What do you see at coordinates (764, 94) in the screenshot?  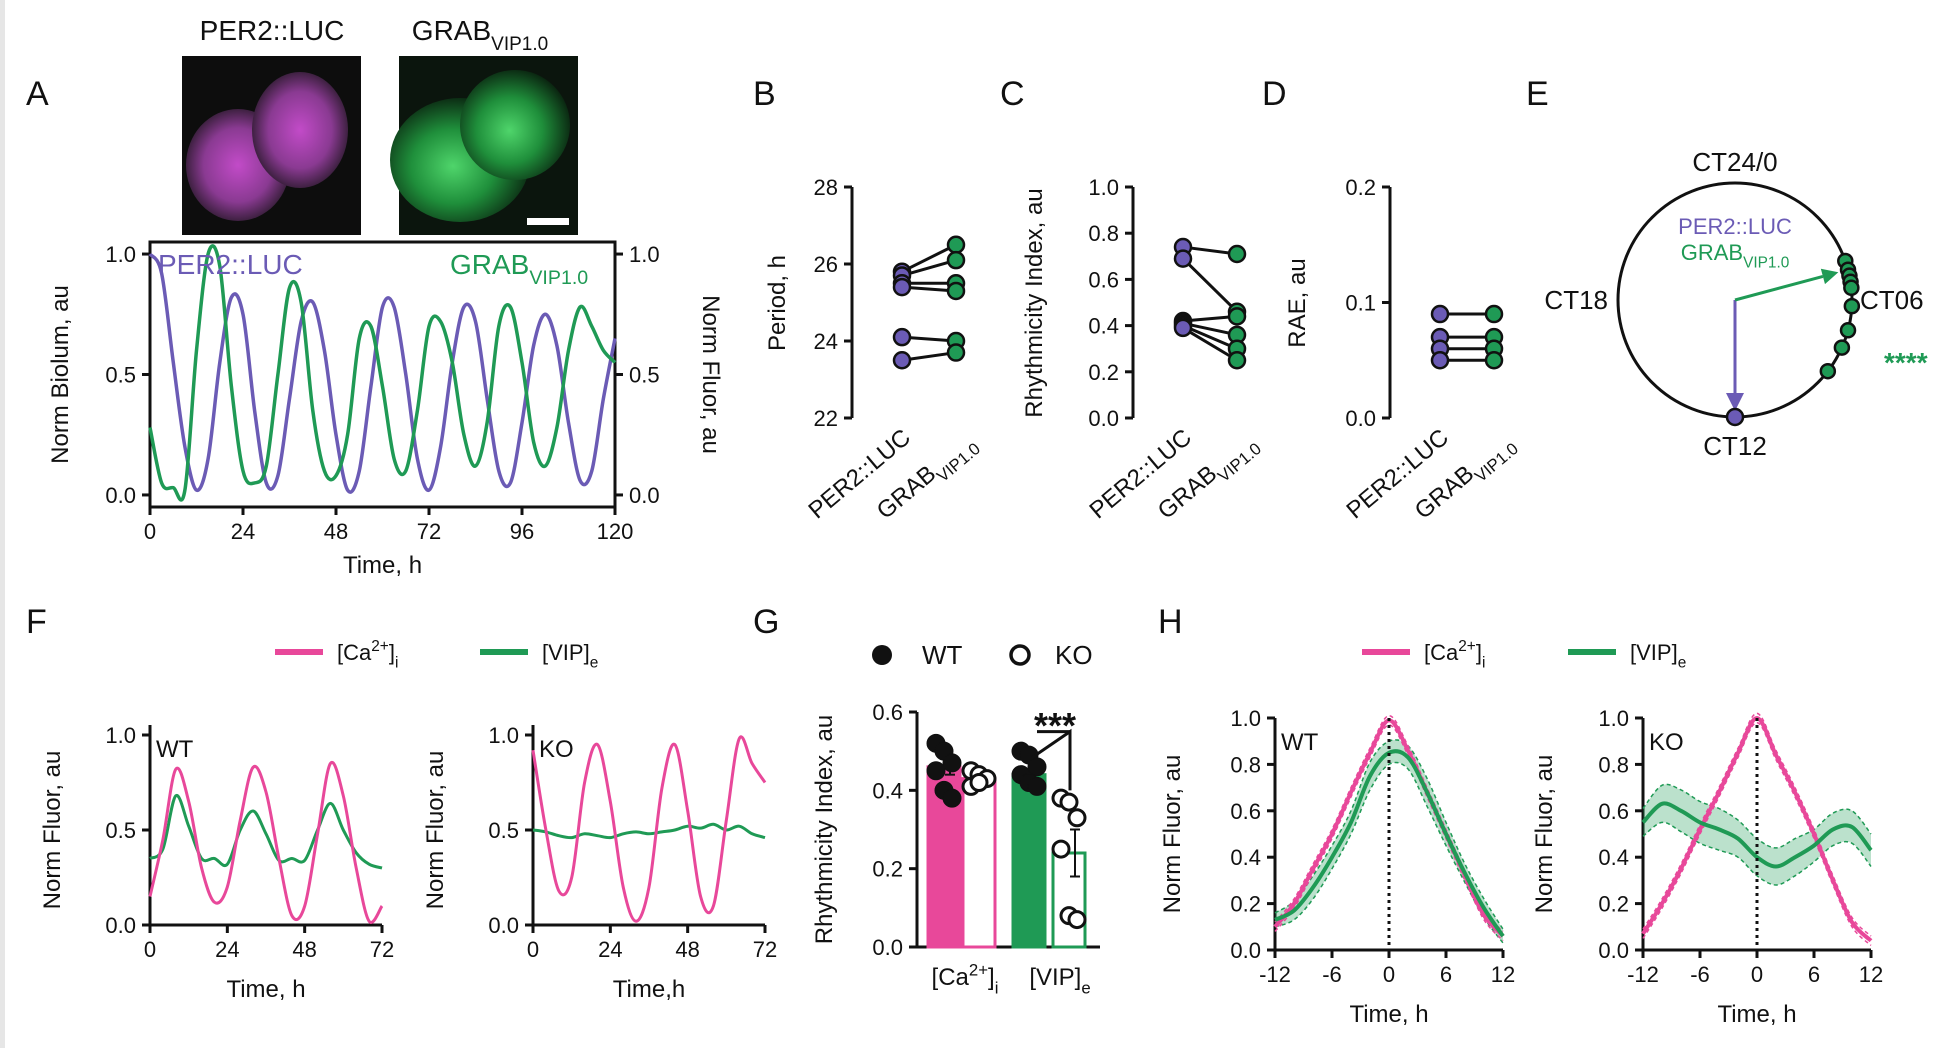 I see `panel-letter-b: B` at bounding box center [764, 94].